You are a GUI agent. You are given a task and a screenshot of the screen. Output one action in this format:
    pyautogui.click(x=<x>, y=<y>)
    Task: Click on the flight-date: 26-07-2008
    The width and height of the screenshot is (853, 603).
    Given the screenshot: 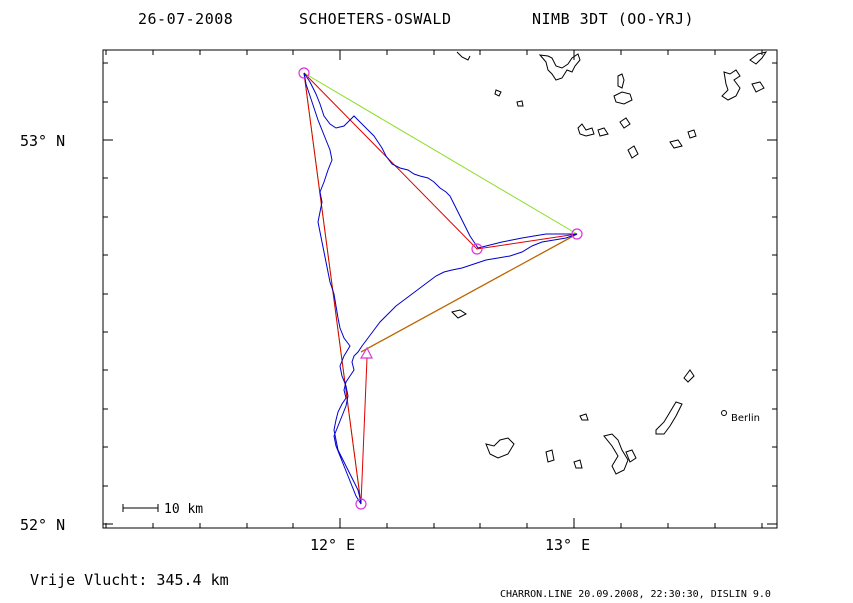 What is the action you would take?
    pyautogui.click(x=185, y=19)
    